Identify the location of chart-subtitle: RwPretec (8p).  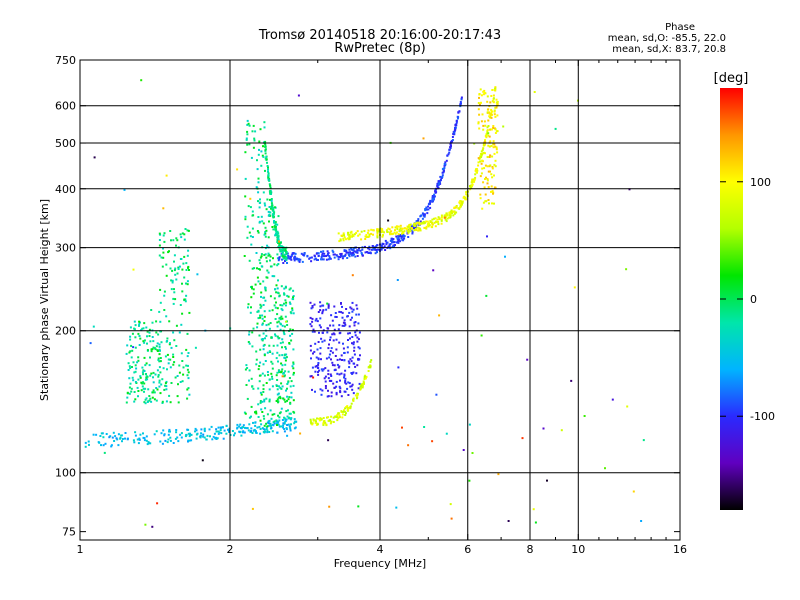
(380, 48).